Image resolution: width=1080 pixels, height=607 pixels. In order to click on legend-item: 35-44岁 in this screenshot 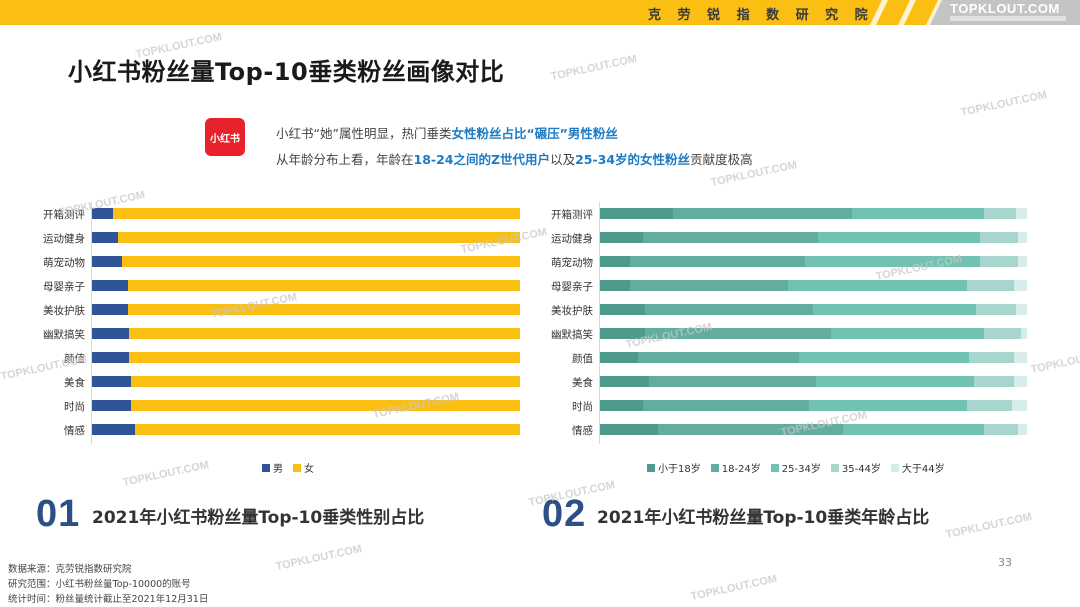, I will do `click(855, 467)`.